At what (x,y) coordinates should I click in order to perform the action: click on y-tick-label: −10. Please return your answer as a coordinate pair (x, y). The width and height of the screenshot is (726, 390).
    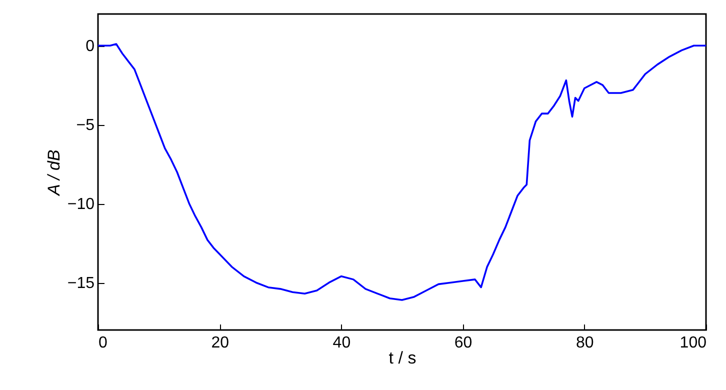
    Looking at the image, I should click on (81, 205).